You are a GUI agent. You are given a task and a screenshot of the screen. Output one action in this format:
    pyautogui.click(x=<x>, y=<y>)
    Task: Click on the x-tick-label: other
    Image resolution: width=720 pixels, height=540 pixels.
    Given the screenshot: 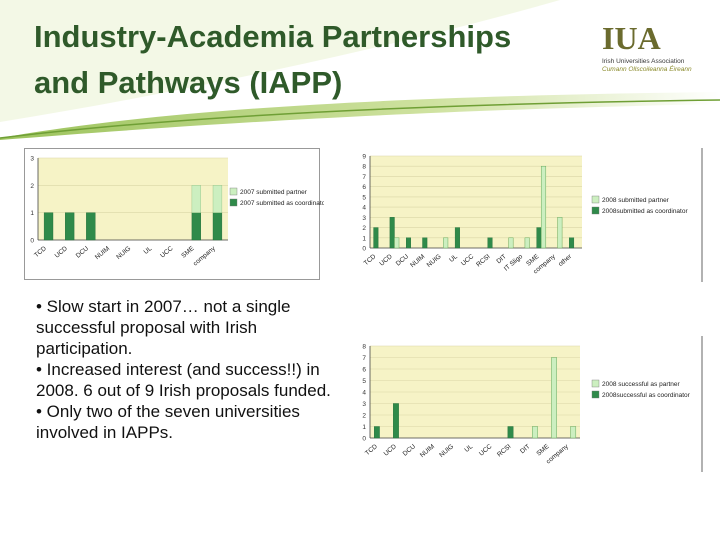 What is the action you would take?
    pyautogui.click(x=565, y=260)
    